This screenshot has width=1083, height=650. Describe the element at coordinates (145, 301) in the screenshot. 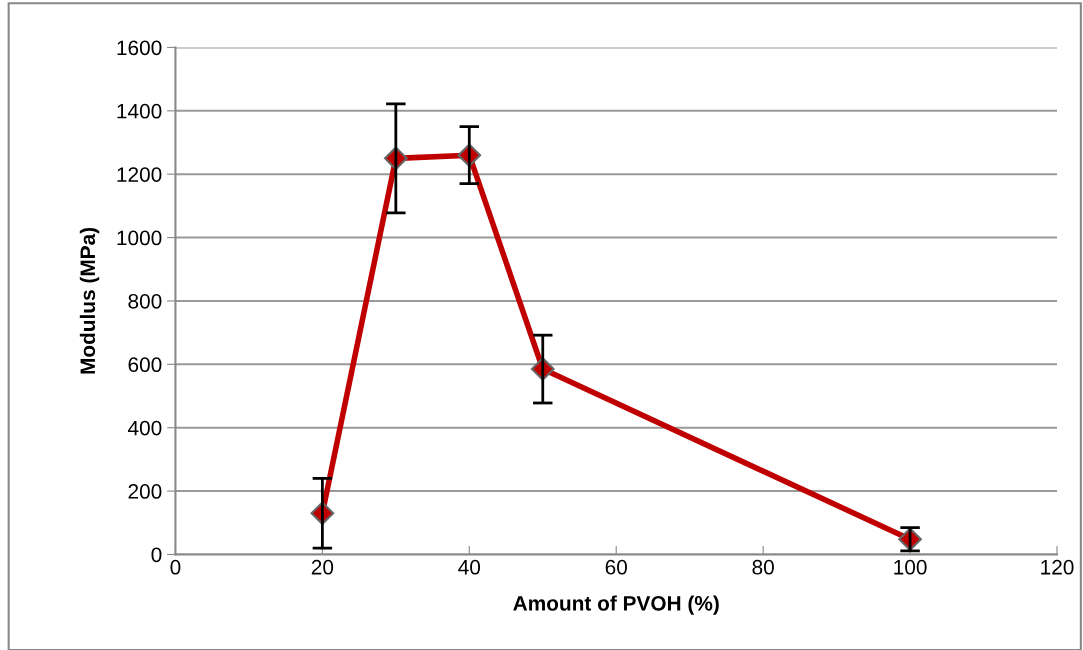

I see `y-tick-label: 800` at that location.